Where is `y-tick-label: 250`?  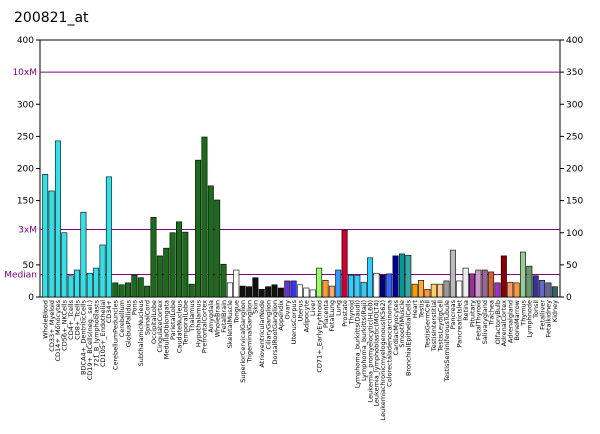
y-tick-label: 250 is located at coordinates (25, 137).